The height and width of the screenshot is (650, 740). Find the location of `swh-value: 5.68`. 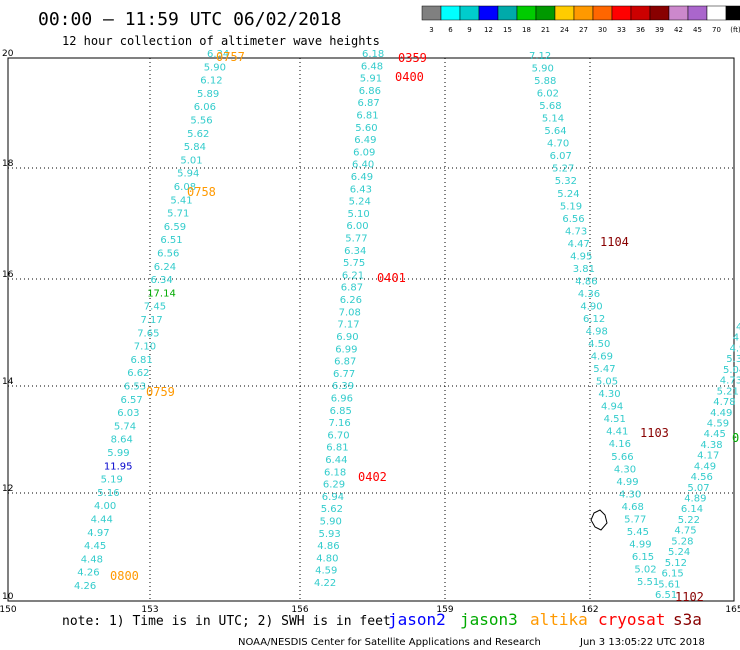

swh-value: 5.68 is located at coordinates (550, 106).